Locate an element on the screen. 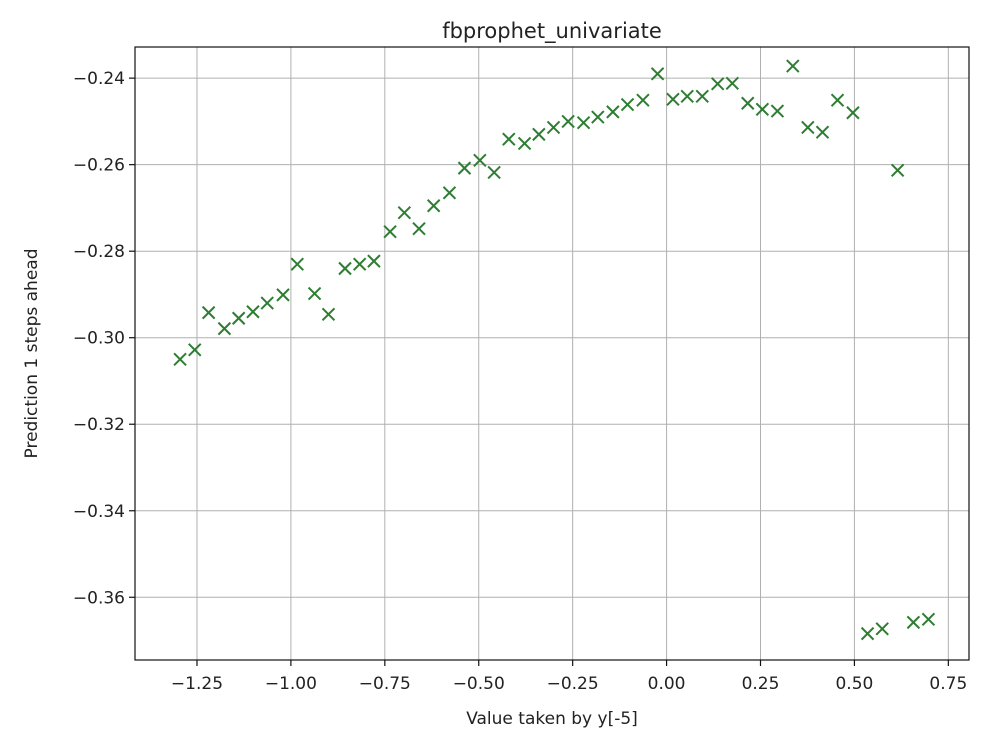  y-axis-ticks: −0.36 −0.34 −0.32 −0.30 −0.28 −0.26 −0.24 is located at coordinates (104, 338).